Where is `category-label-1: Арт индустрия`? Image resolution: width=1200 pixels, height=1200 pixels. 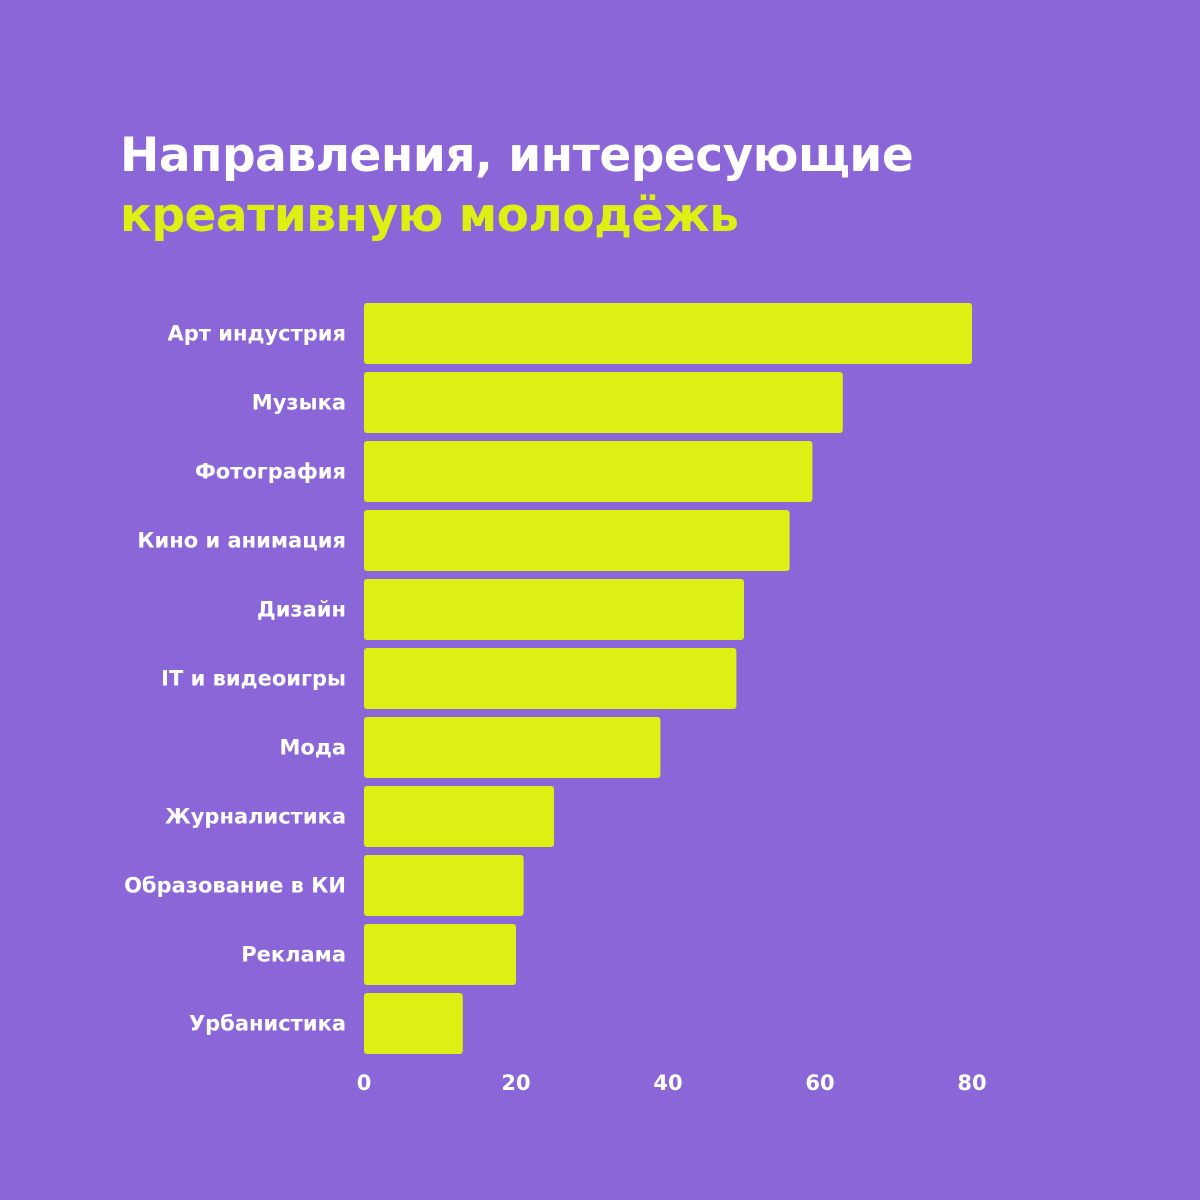 category-label-1: Арт индустрия is located at coordinates (257, 334).